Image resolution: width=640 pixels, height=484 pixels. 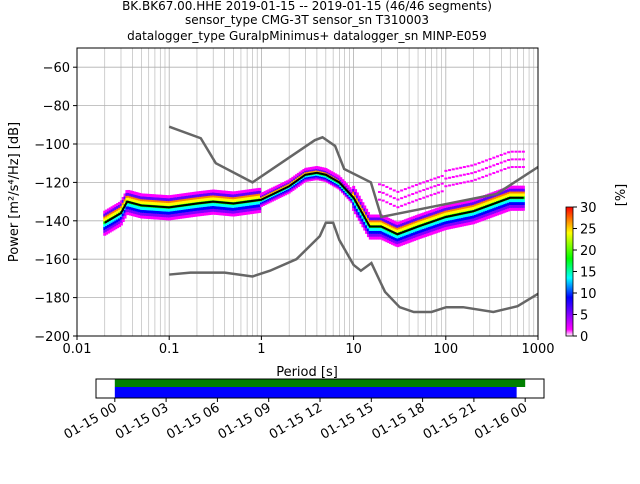 I want to click on x-tick-label: 0.1, so click(x=169, y=349).